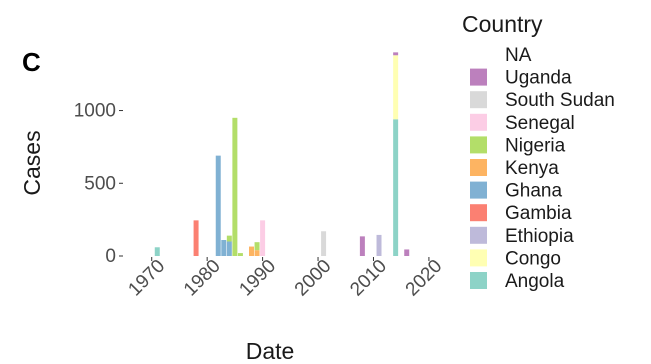 Image resolution: width=651 pixels, height=364 pixels. Describe the element at coordinates (518, 55) in the screenshot. I see `legend-label-na: NA` at that location.